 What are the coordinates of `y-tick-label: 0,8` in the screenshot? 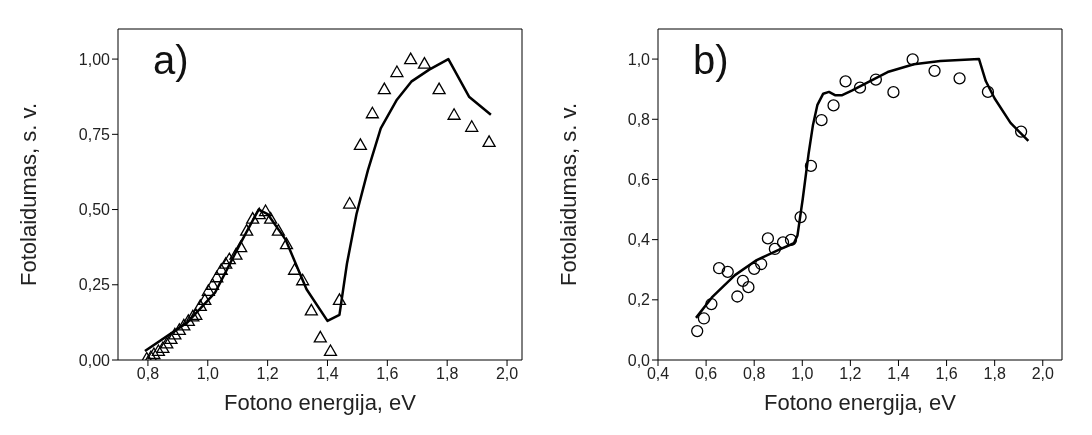 It's located at (639, 119).